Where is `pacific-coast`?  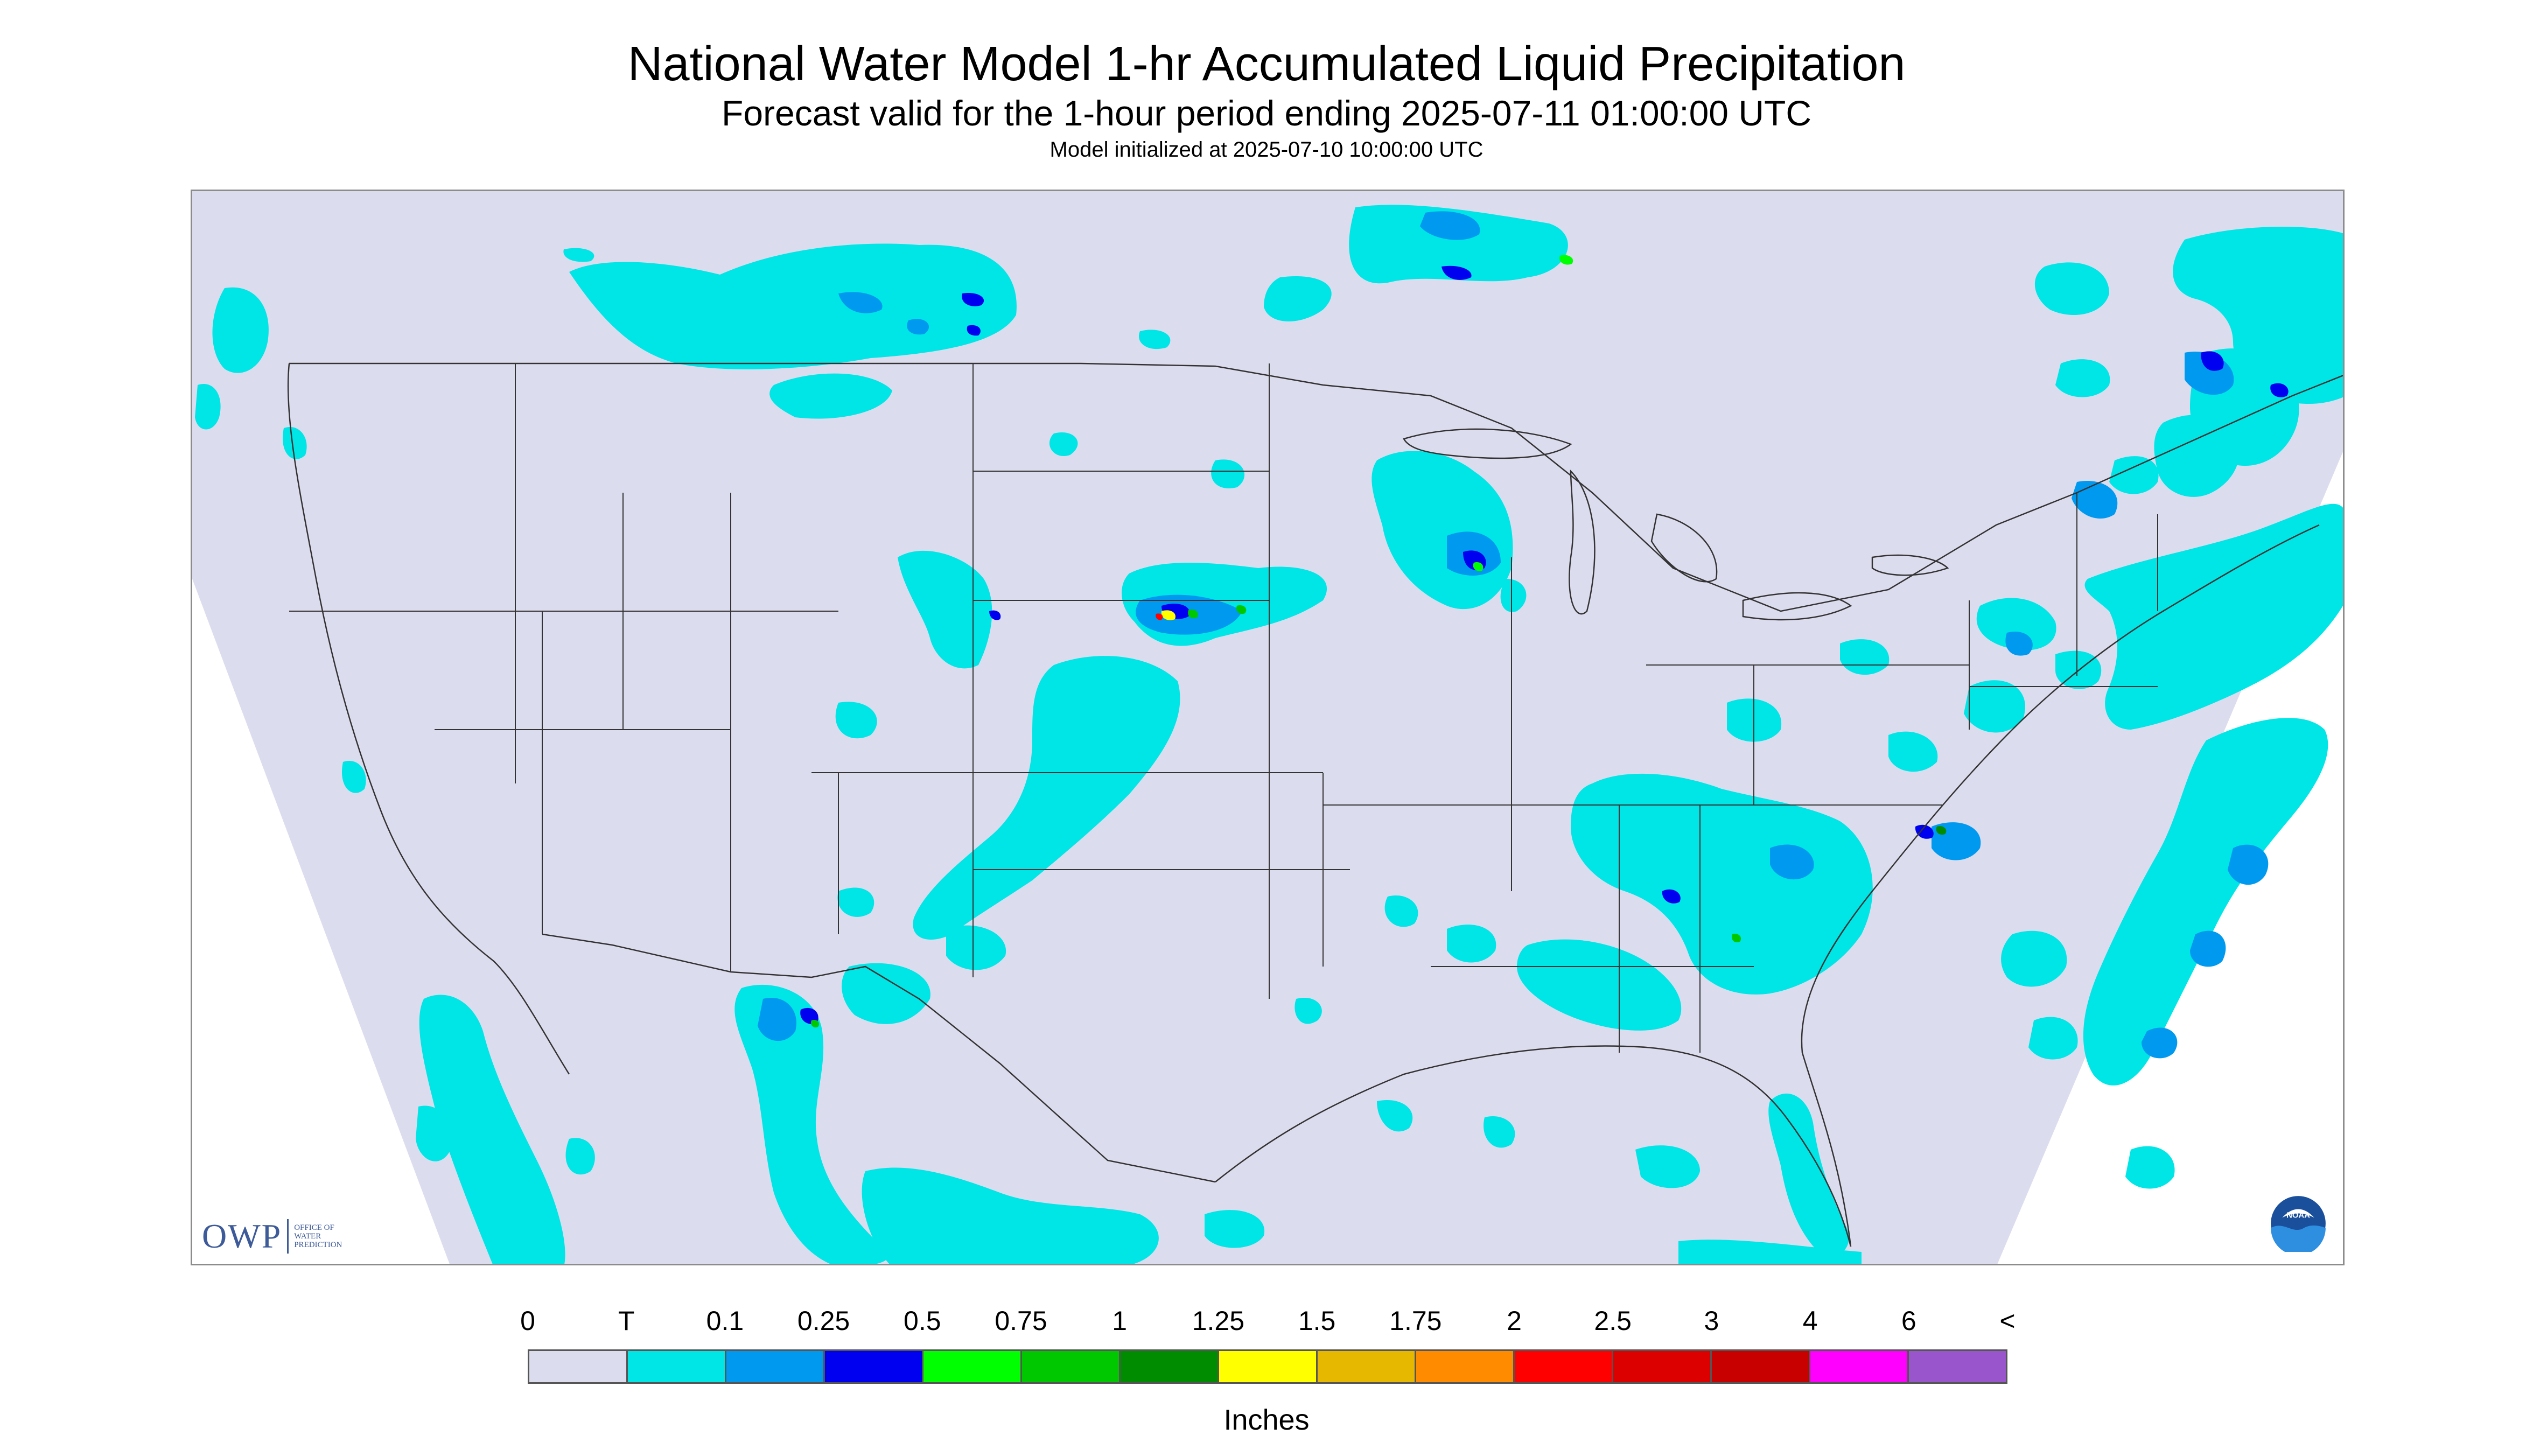 pacific-coast is located at coordinates (428, 719).